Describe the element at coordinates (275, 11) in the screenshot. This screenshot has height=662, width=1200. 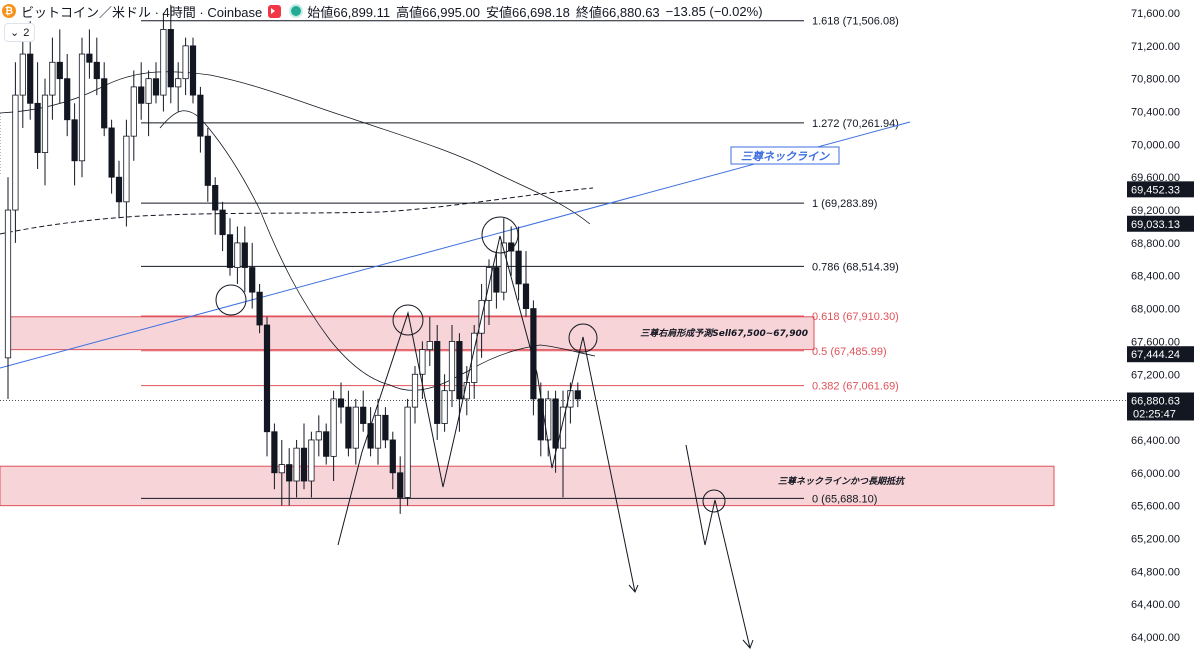
I see `flag-icon` at that location.